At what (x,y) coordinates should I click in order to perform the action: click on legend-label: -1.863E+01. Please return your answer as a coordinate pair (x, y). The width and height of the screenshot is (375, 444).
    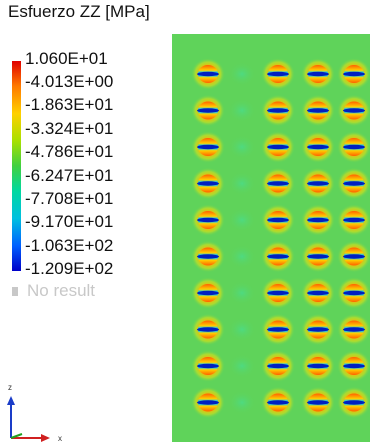
    Looking at the image, I should click on (69, 104).